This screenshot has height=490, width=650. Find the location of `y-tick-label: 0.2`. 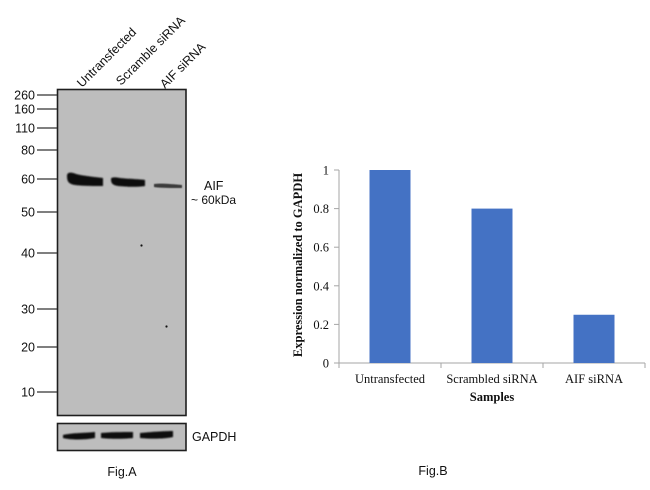

y-tick-label: 0.2 is located at coordinates (321, 325).